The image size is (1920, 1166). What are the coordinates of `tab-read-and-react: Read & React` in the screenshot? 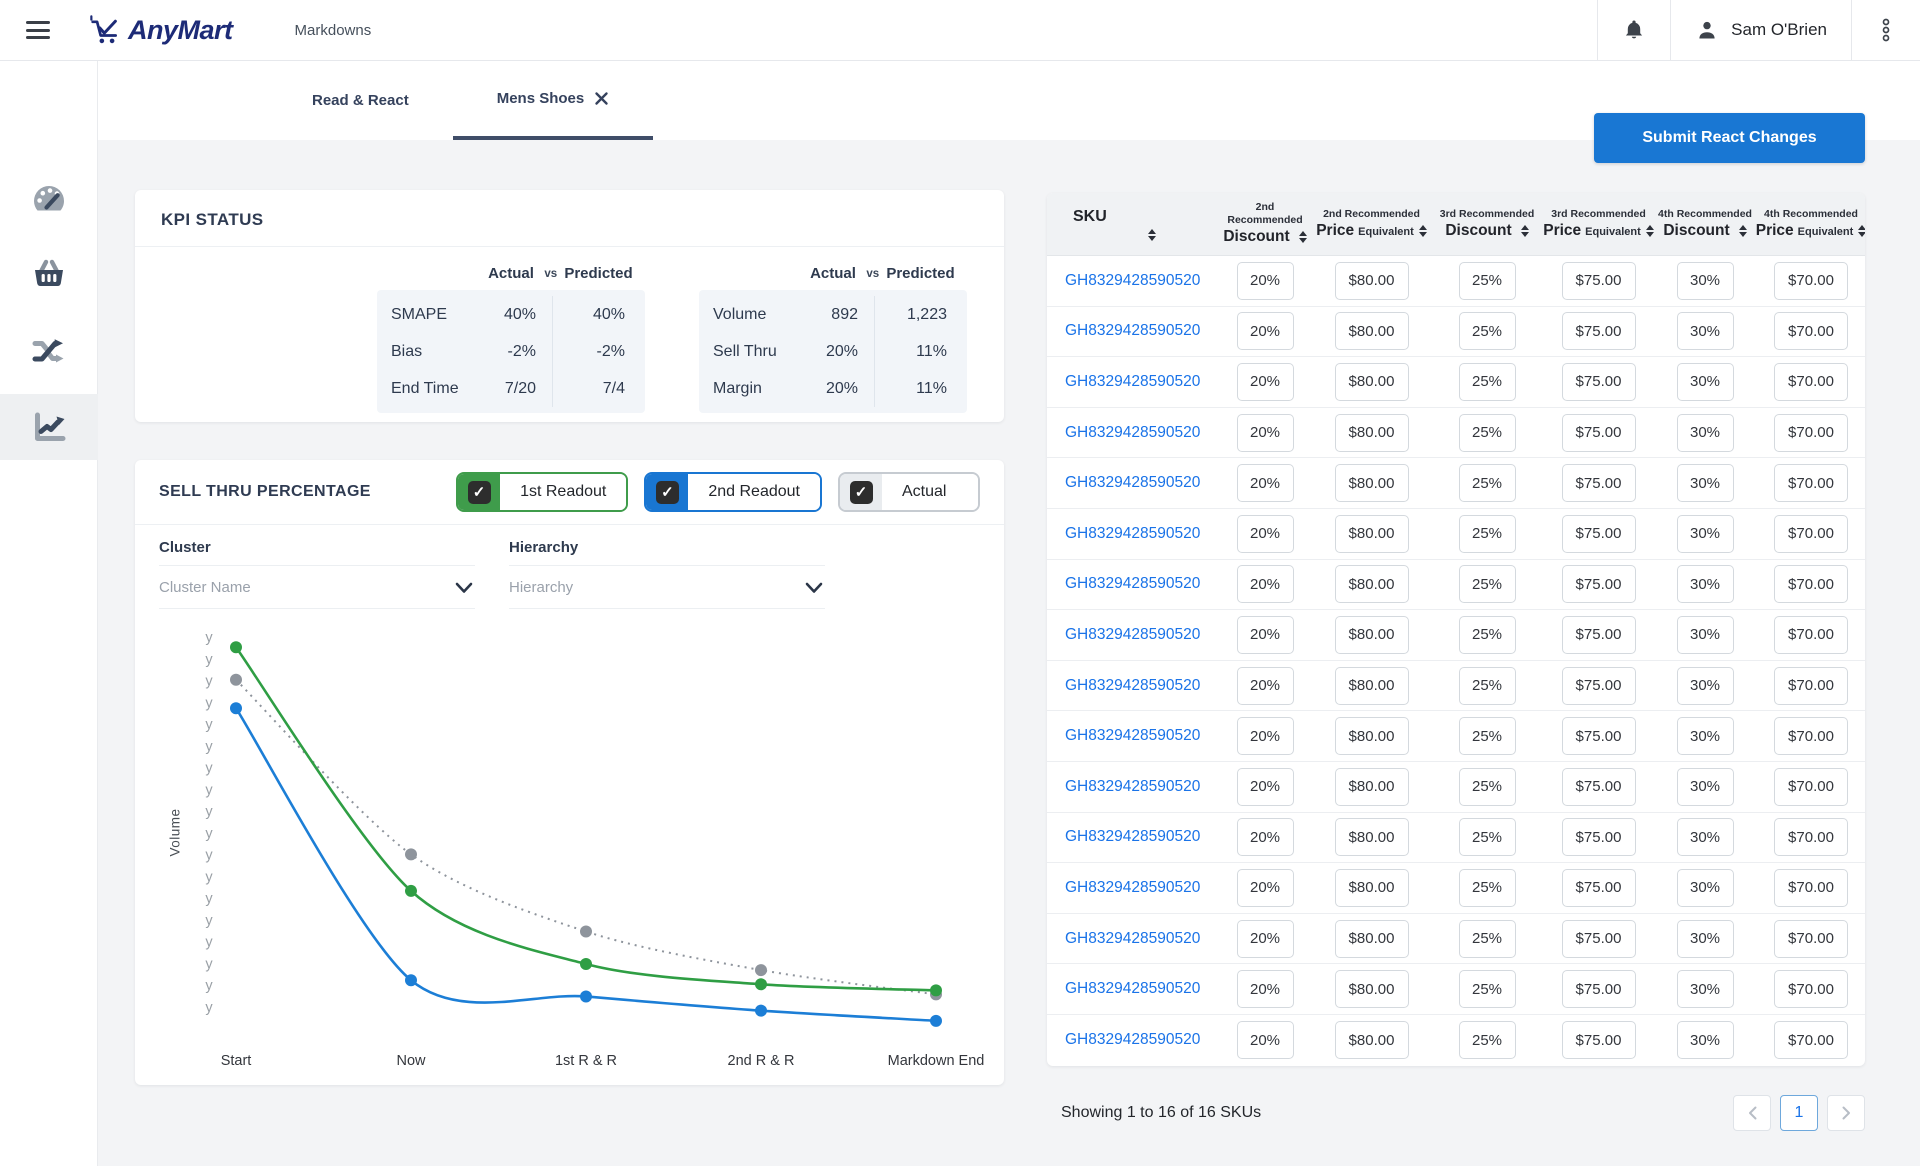 It's located at (360, 100).